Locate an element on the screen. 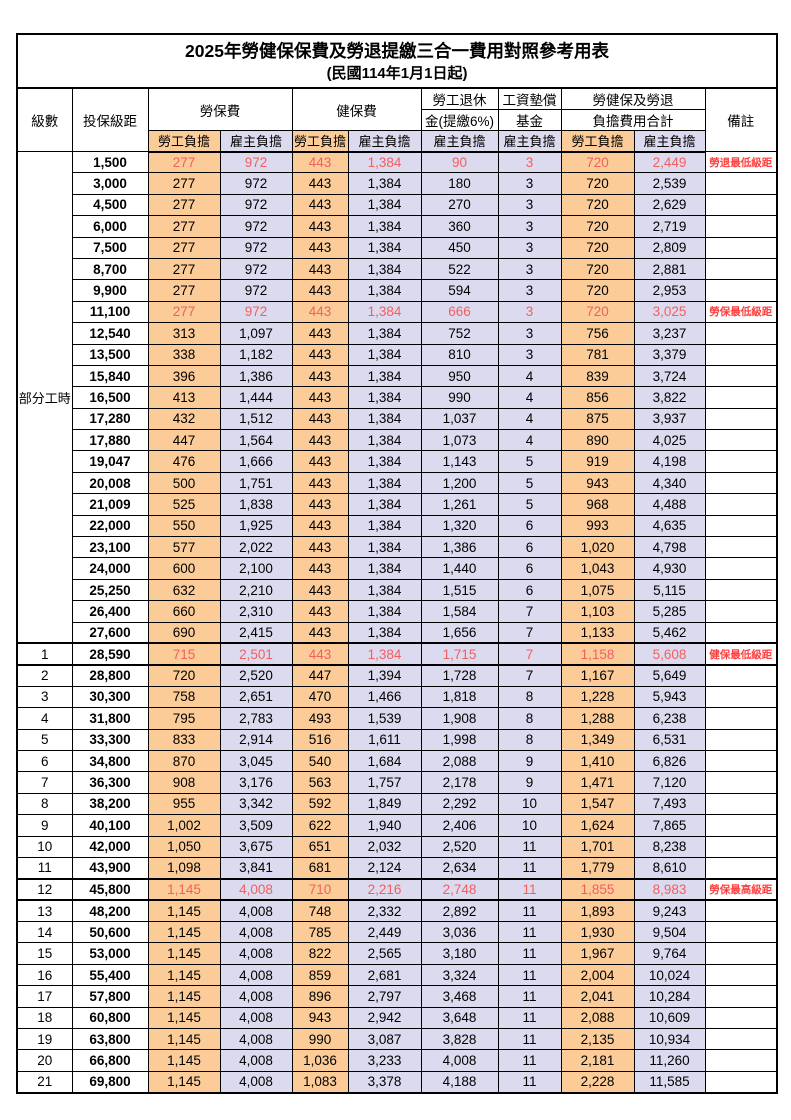 The width and height of the screenshot is (791, 1120). cell-total-employee: 1,103 is located at coordinates (597, 611).